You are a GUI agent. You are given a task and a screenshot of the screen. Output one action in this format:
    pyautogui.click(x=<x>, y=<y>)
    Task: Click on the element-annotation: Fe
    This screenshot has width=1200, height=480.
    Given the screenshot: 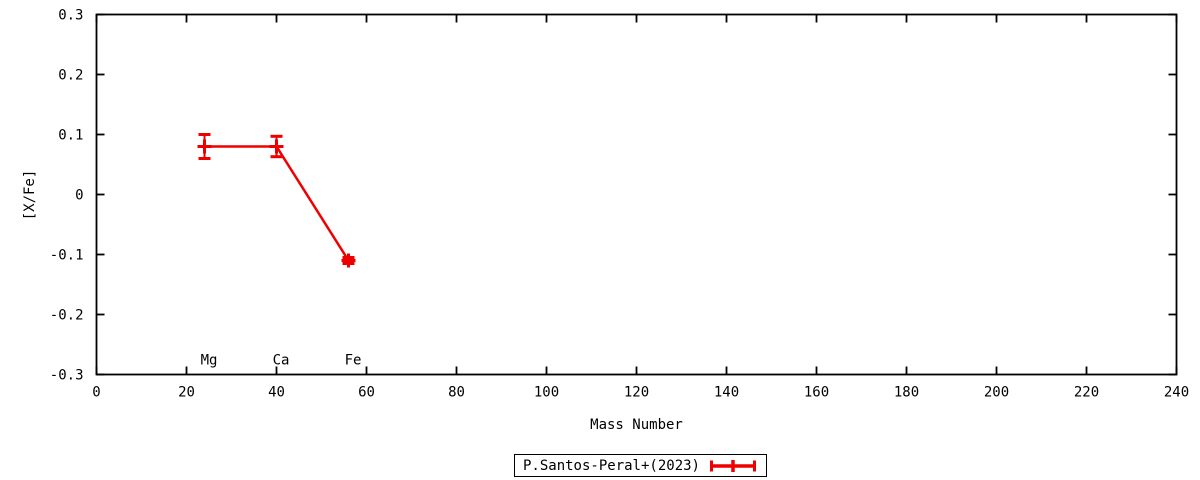 What is the action you would take?
    pyautogui.click(x=353, y=361)
    